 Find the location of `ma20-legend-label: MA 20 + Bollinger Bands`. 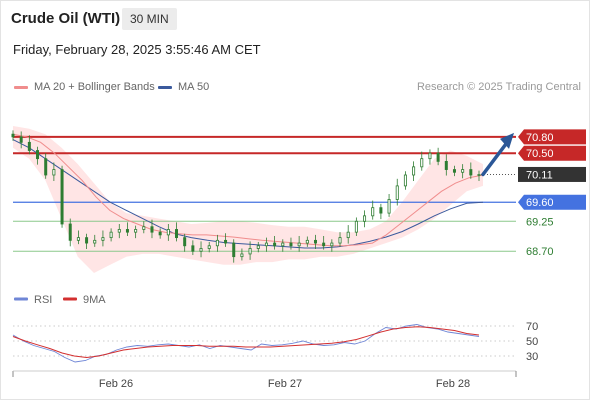

ma20-legend-label: MA 20 + Bollinger Bands is located at coordinates (94, 87).